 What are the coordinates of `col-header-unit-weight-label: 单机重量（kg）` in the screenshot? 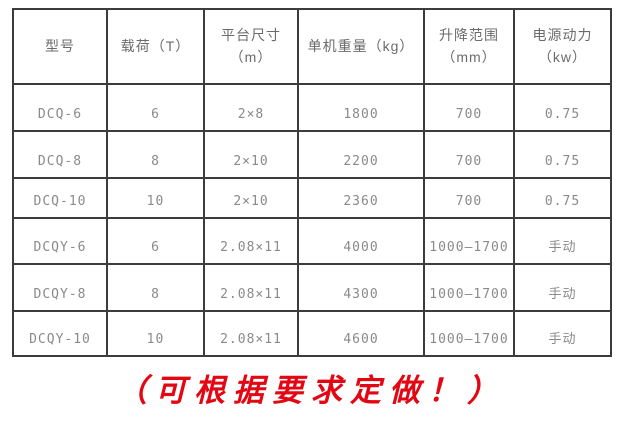 It's located at (361, 45).